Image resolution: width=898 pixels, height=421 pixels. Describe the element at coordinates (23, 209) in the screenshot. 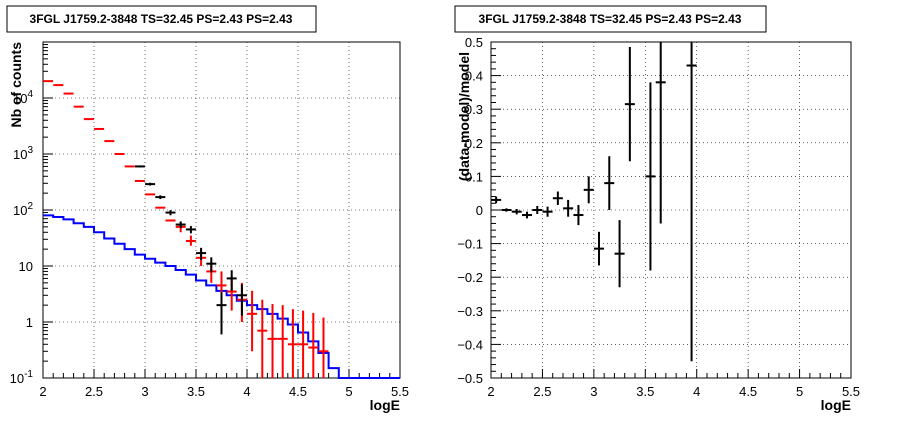

I see `y-tick-label: 10²` at that location.